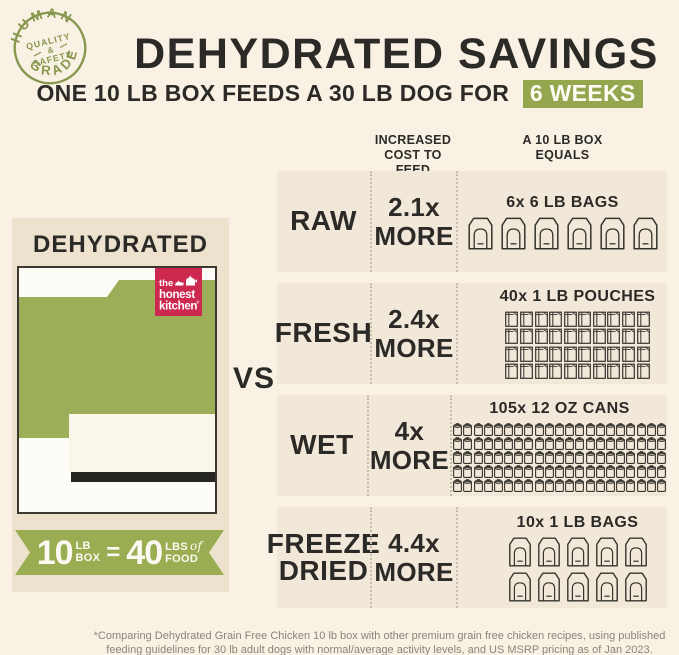 The image size is (679, 655). Describe the element at coordinates (578, 558) in the screenshot. I see `row-equivalent-content: 10x 1 LB BAGS` at that location.